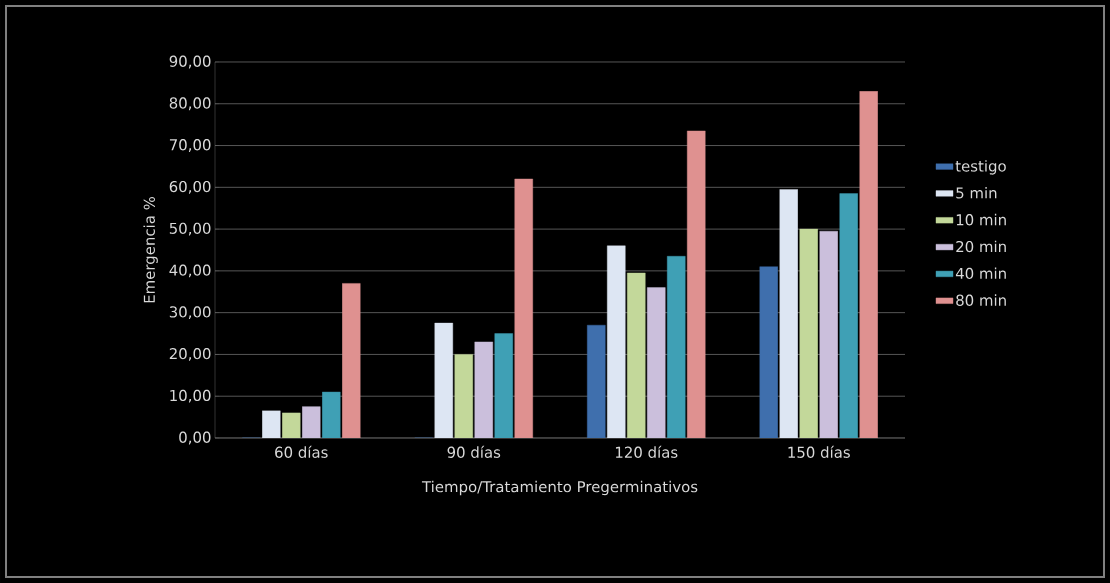 The width and height of the screenshot is (1110, 583). I want to click on y-tick-label: 30,00, so click(190, 313).